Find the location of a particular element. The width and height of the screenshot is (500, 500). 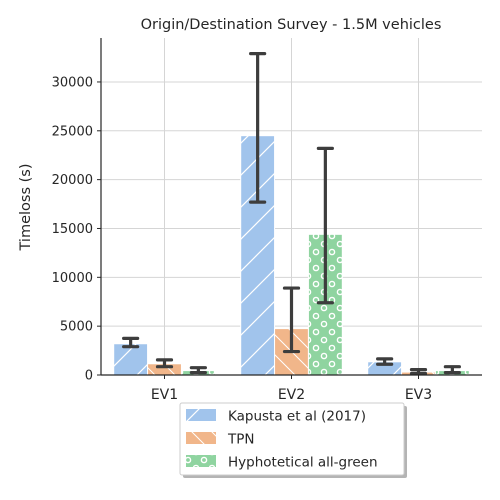

y-tick-label: 5000 is located at coordinates (76, 327).